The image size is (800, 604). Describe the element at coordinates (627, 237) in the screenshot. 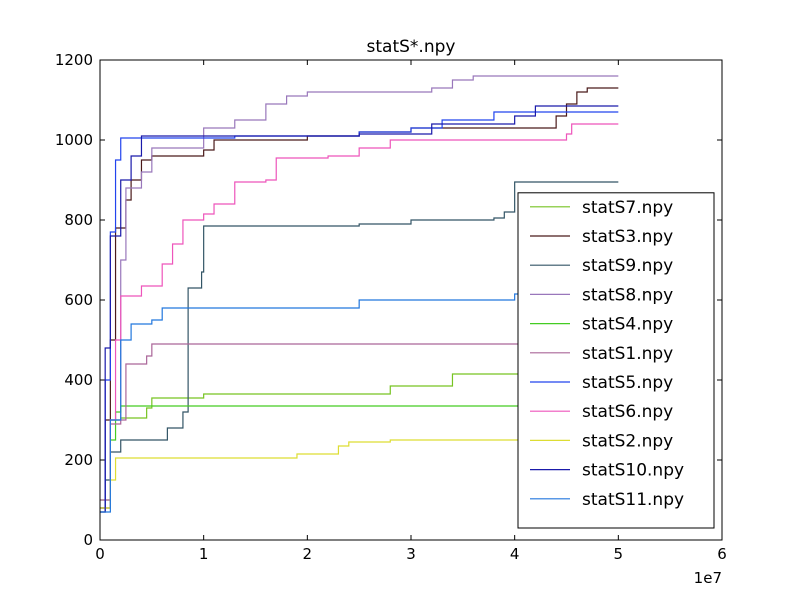

I see `legend-label: statS3.npy` at that location.